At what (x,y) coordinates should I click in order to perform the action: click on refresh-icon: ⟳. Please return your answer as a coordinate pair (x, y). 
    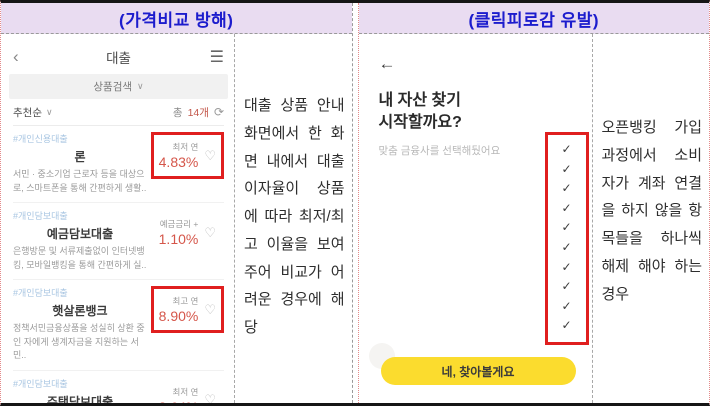
    Looking at the image, I should click on (218, 112).